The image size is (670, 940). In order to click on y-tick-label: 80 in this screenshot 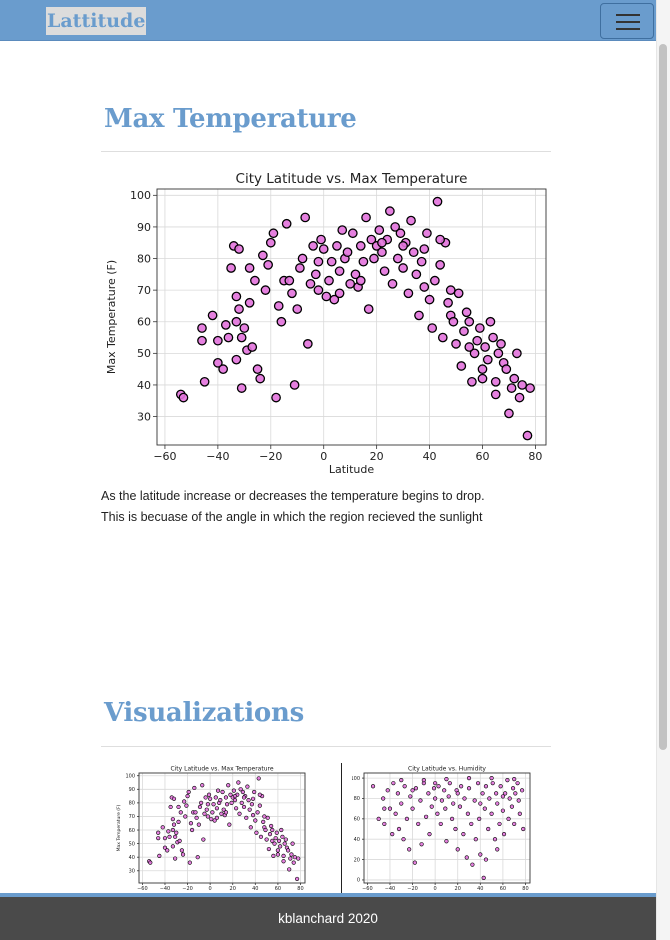, I will do `click(132, 804)`.